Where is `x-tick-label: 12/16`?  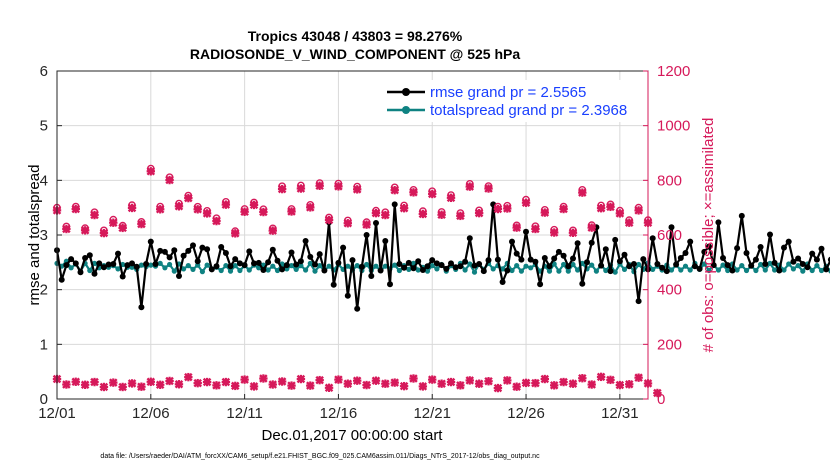 x-tick-label: 12/16 is located at coordinates (339, 413).